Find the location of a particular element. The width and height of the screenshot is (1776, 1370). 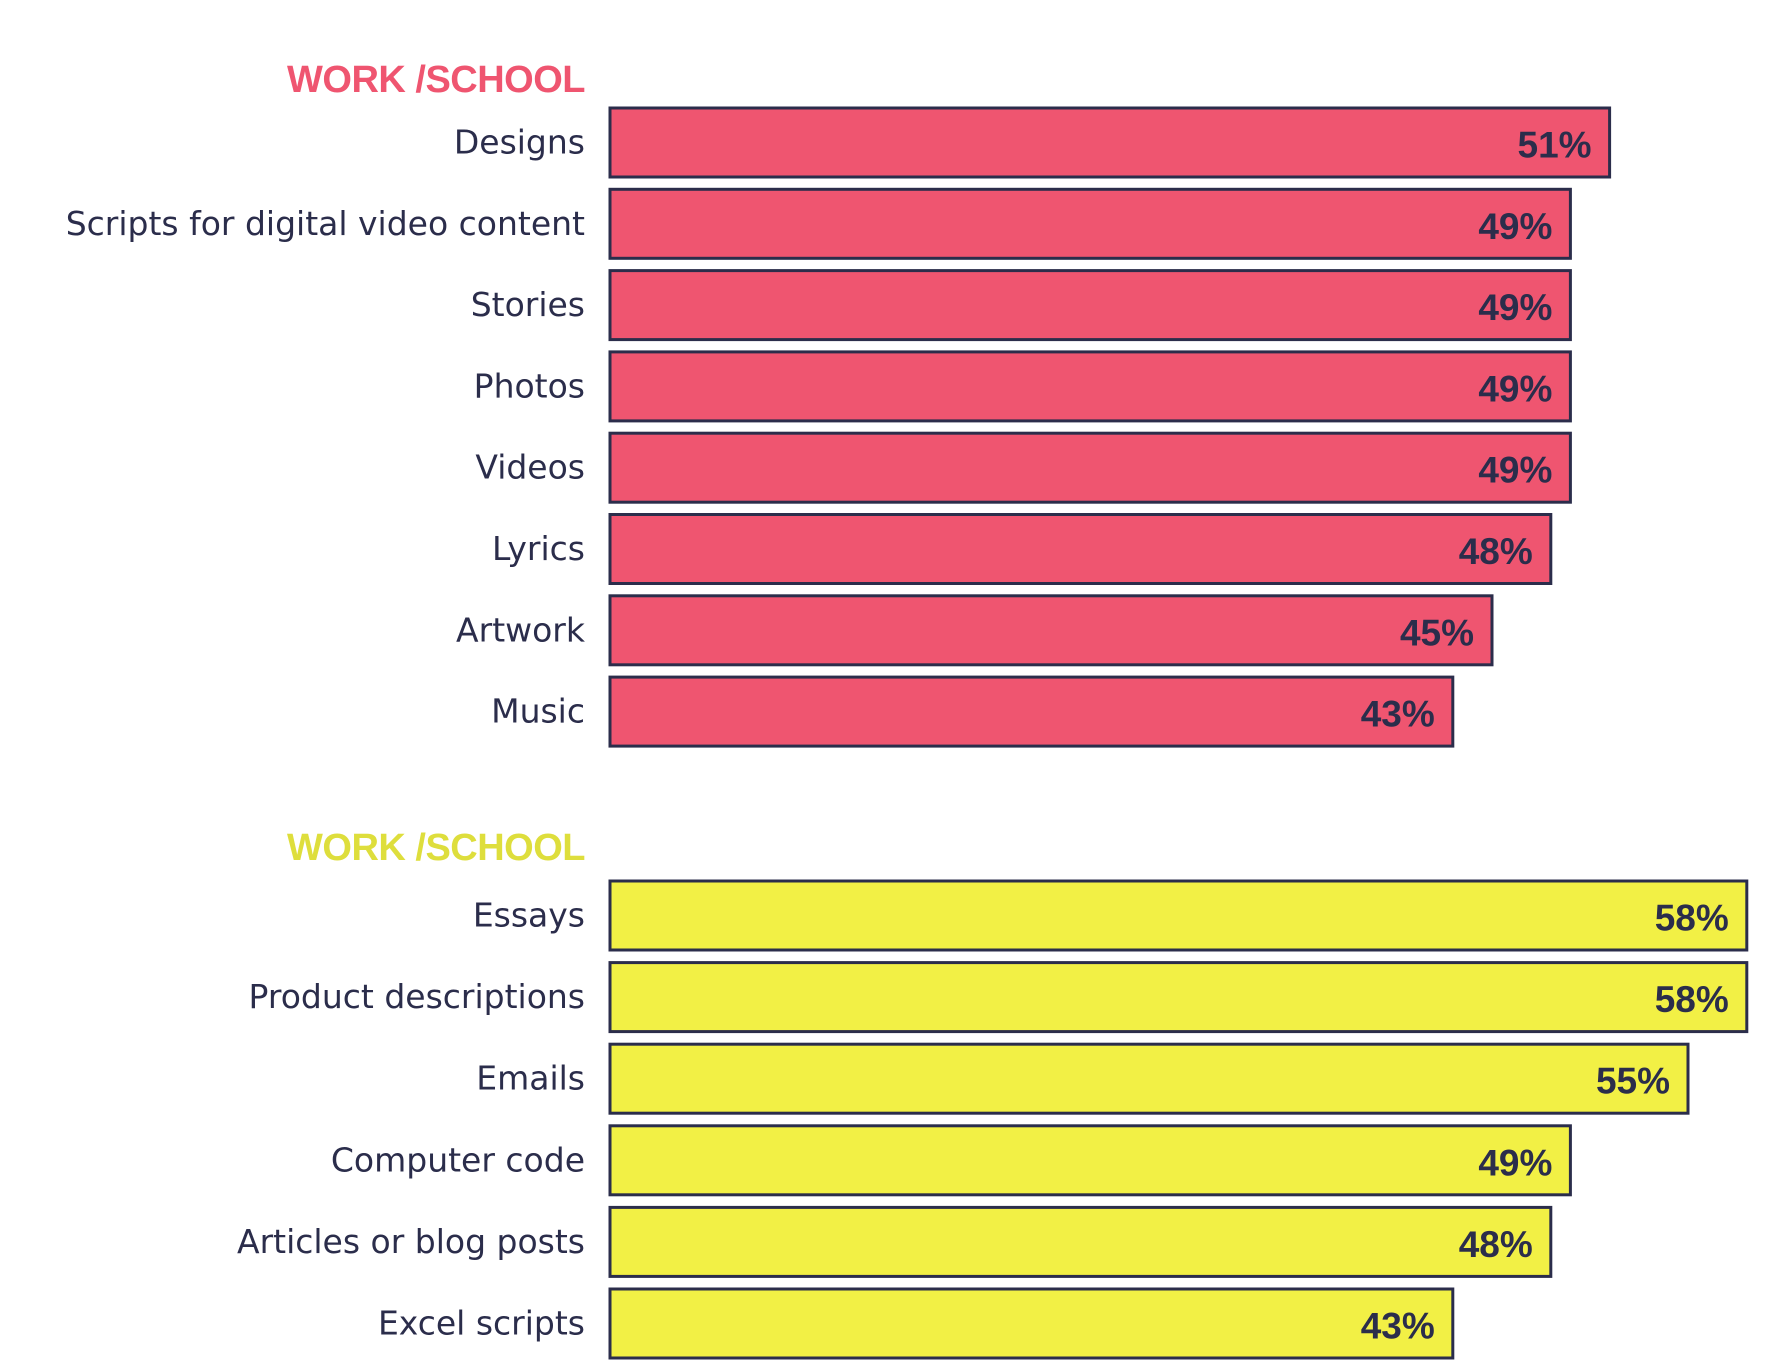

category-label: Scripts for digital video content is located at coordinates (325, 223).